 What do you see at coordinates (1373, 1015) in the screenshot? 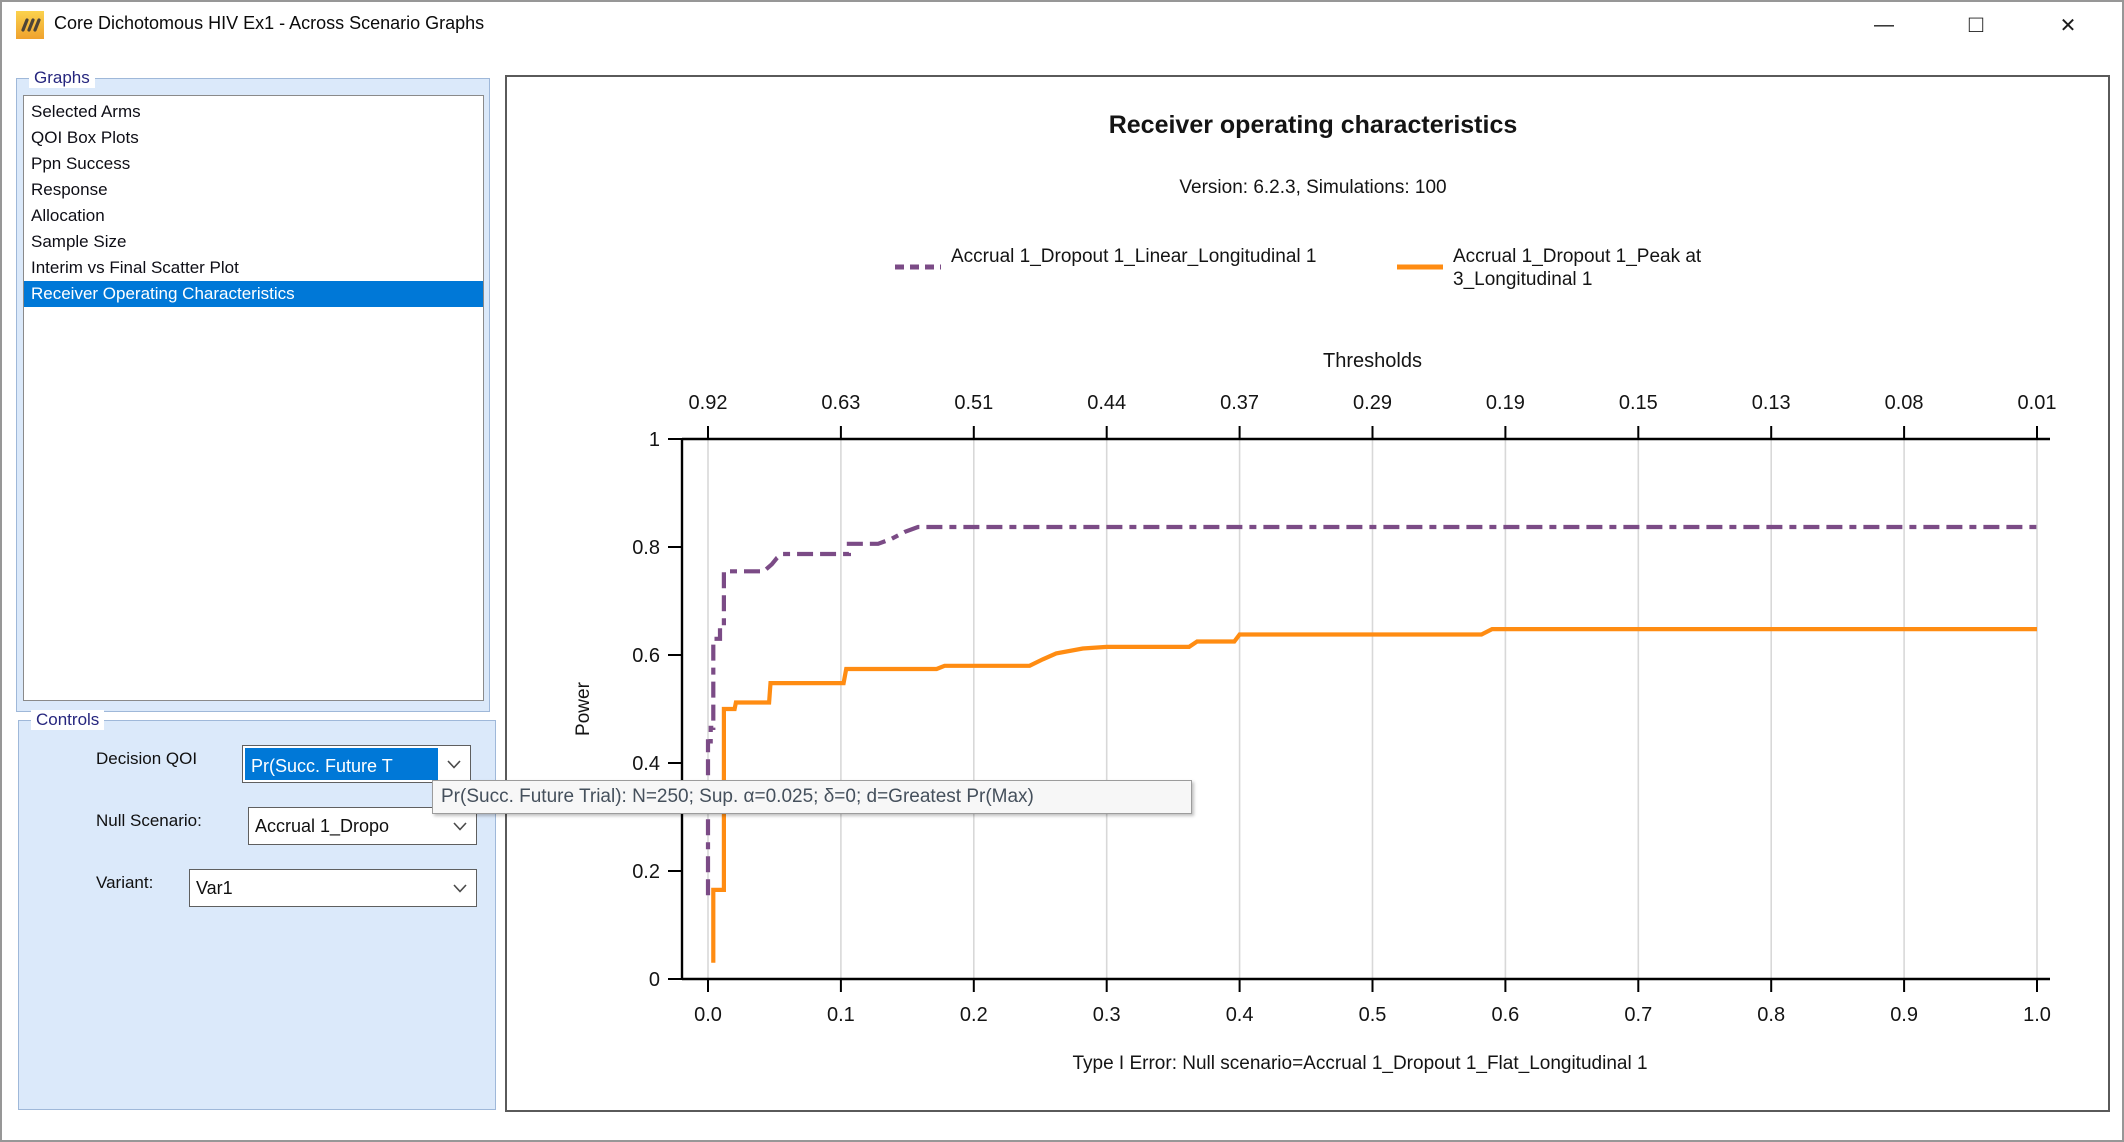
I see `svg-text: 0.5` at bounding box center [1373, 1015].